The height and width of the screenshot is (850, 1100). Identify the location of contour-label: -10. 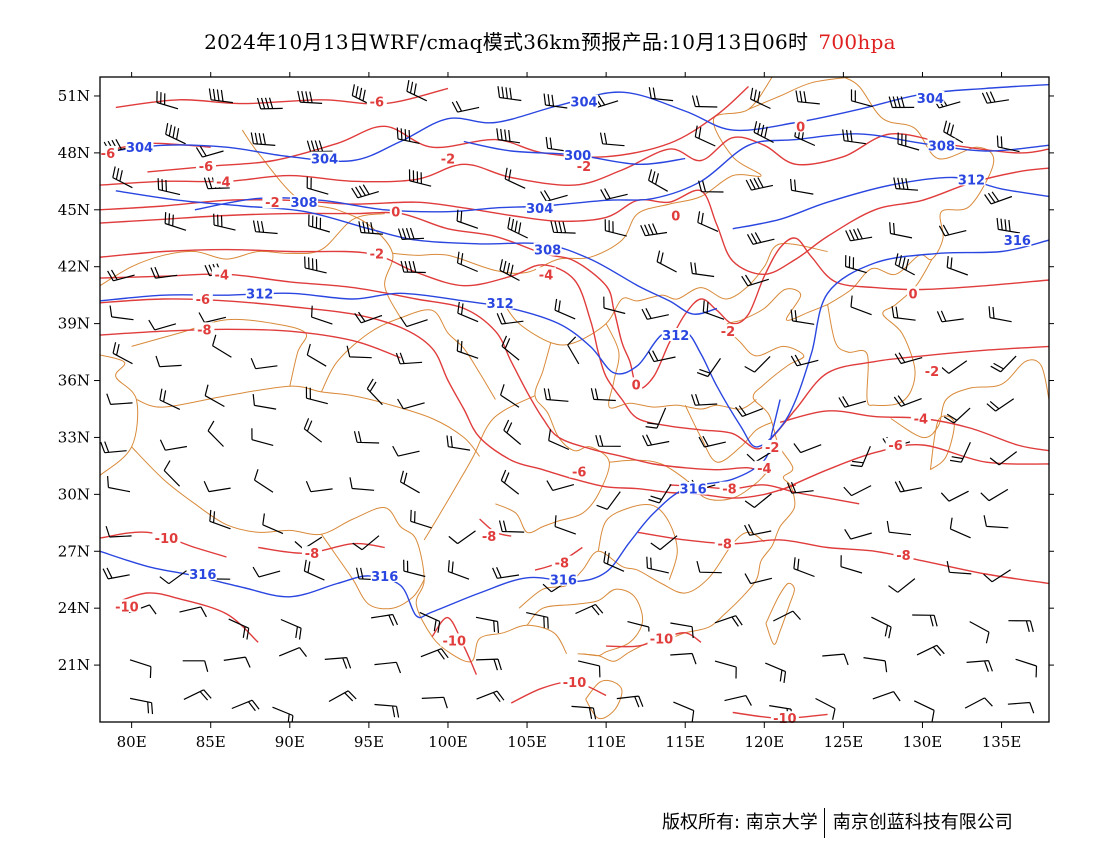
(455, 641).